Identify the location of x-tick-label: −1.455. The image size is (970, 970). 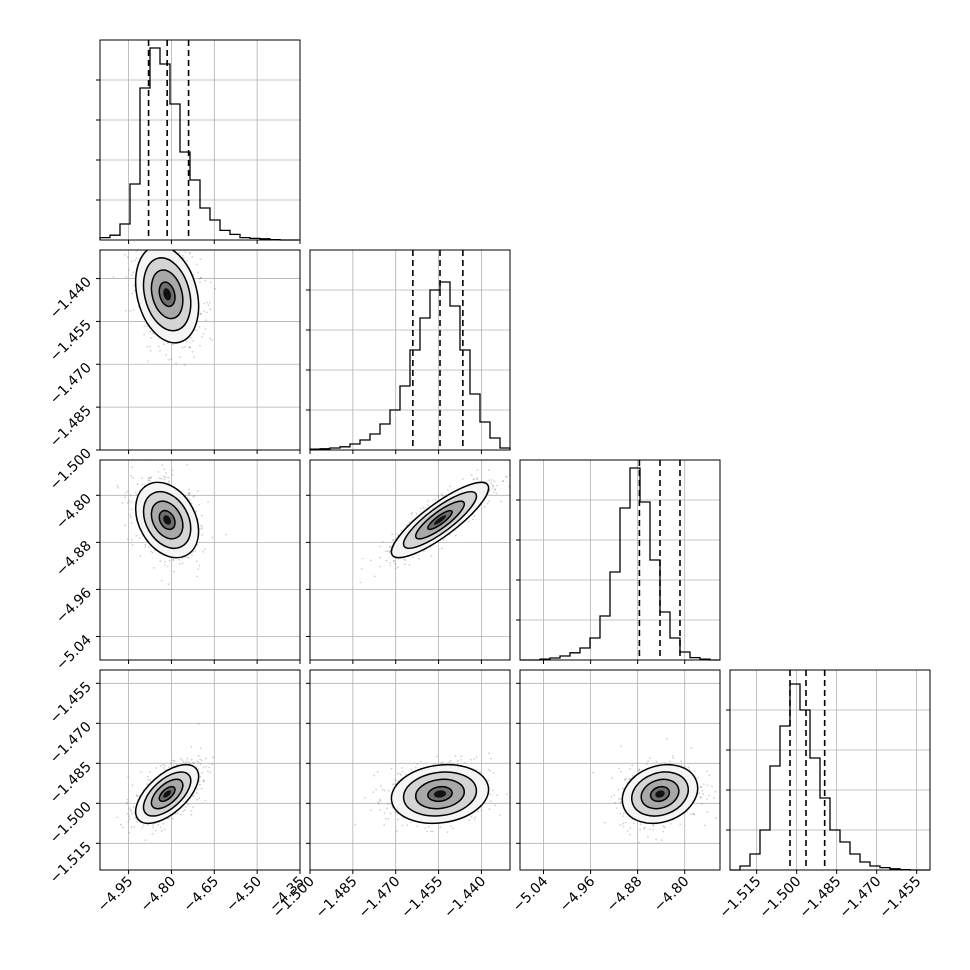
(901, 898).